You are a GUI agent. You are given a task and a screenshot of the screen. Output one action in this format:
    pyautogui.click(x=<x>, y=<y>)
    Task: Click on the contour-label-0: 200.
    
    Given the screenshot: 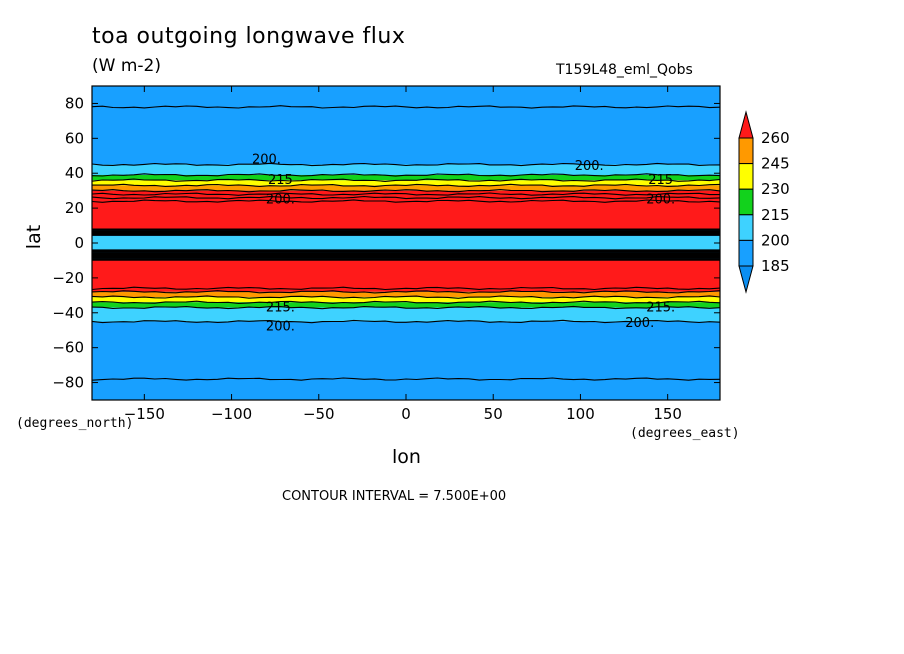 What is the action you would take?
    pyautogui.click(x=266, y=159)
    